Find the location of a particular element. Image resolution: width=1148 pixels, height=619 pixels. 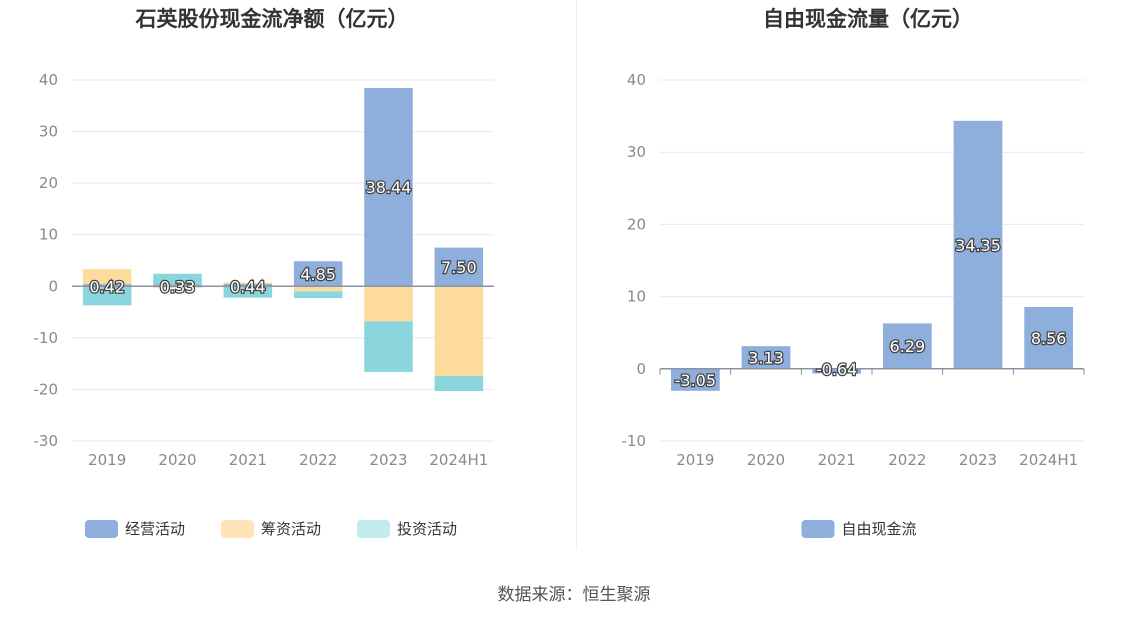

bar-value-label: 0.42 is located at coordinates (107, 286).